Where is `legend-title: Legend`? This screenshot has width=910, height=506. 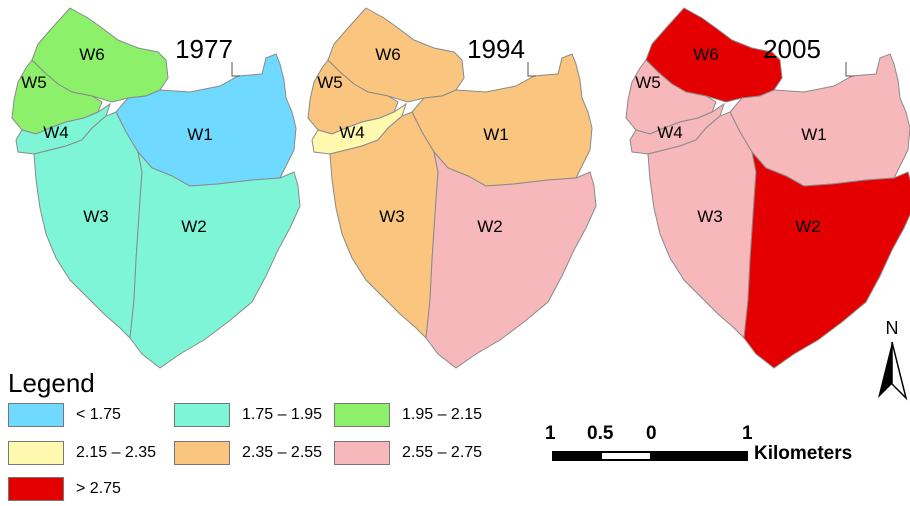
legend-title: Legend is located at coordinates (51, 383).